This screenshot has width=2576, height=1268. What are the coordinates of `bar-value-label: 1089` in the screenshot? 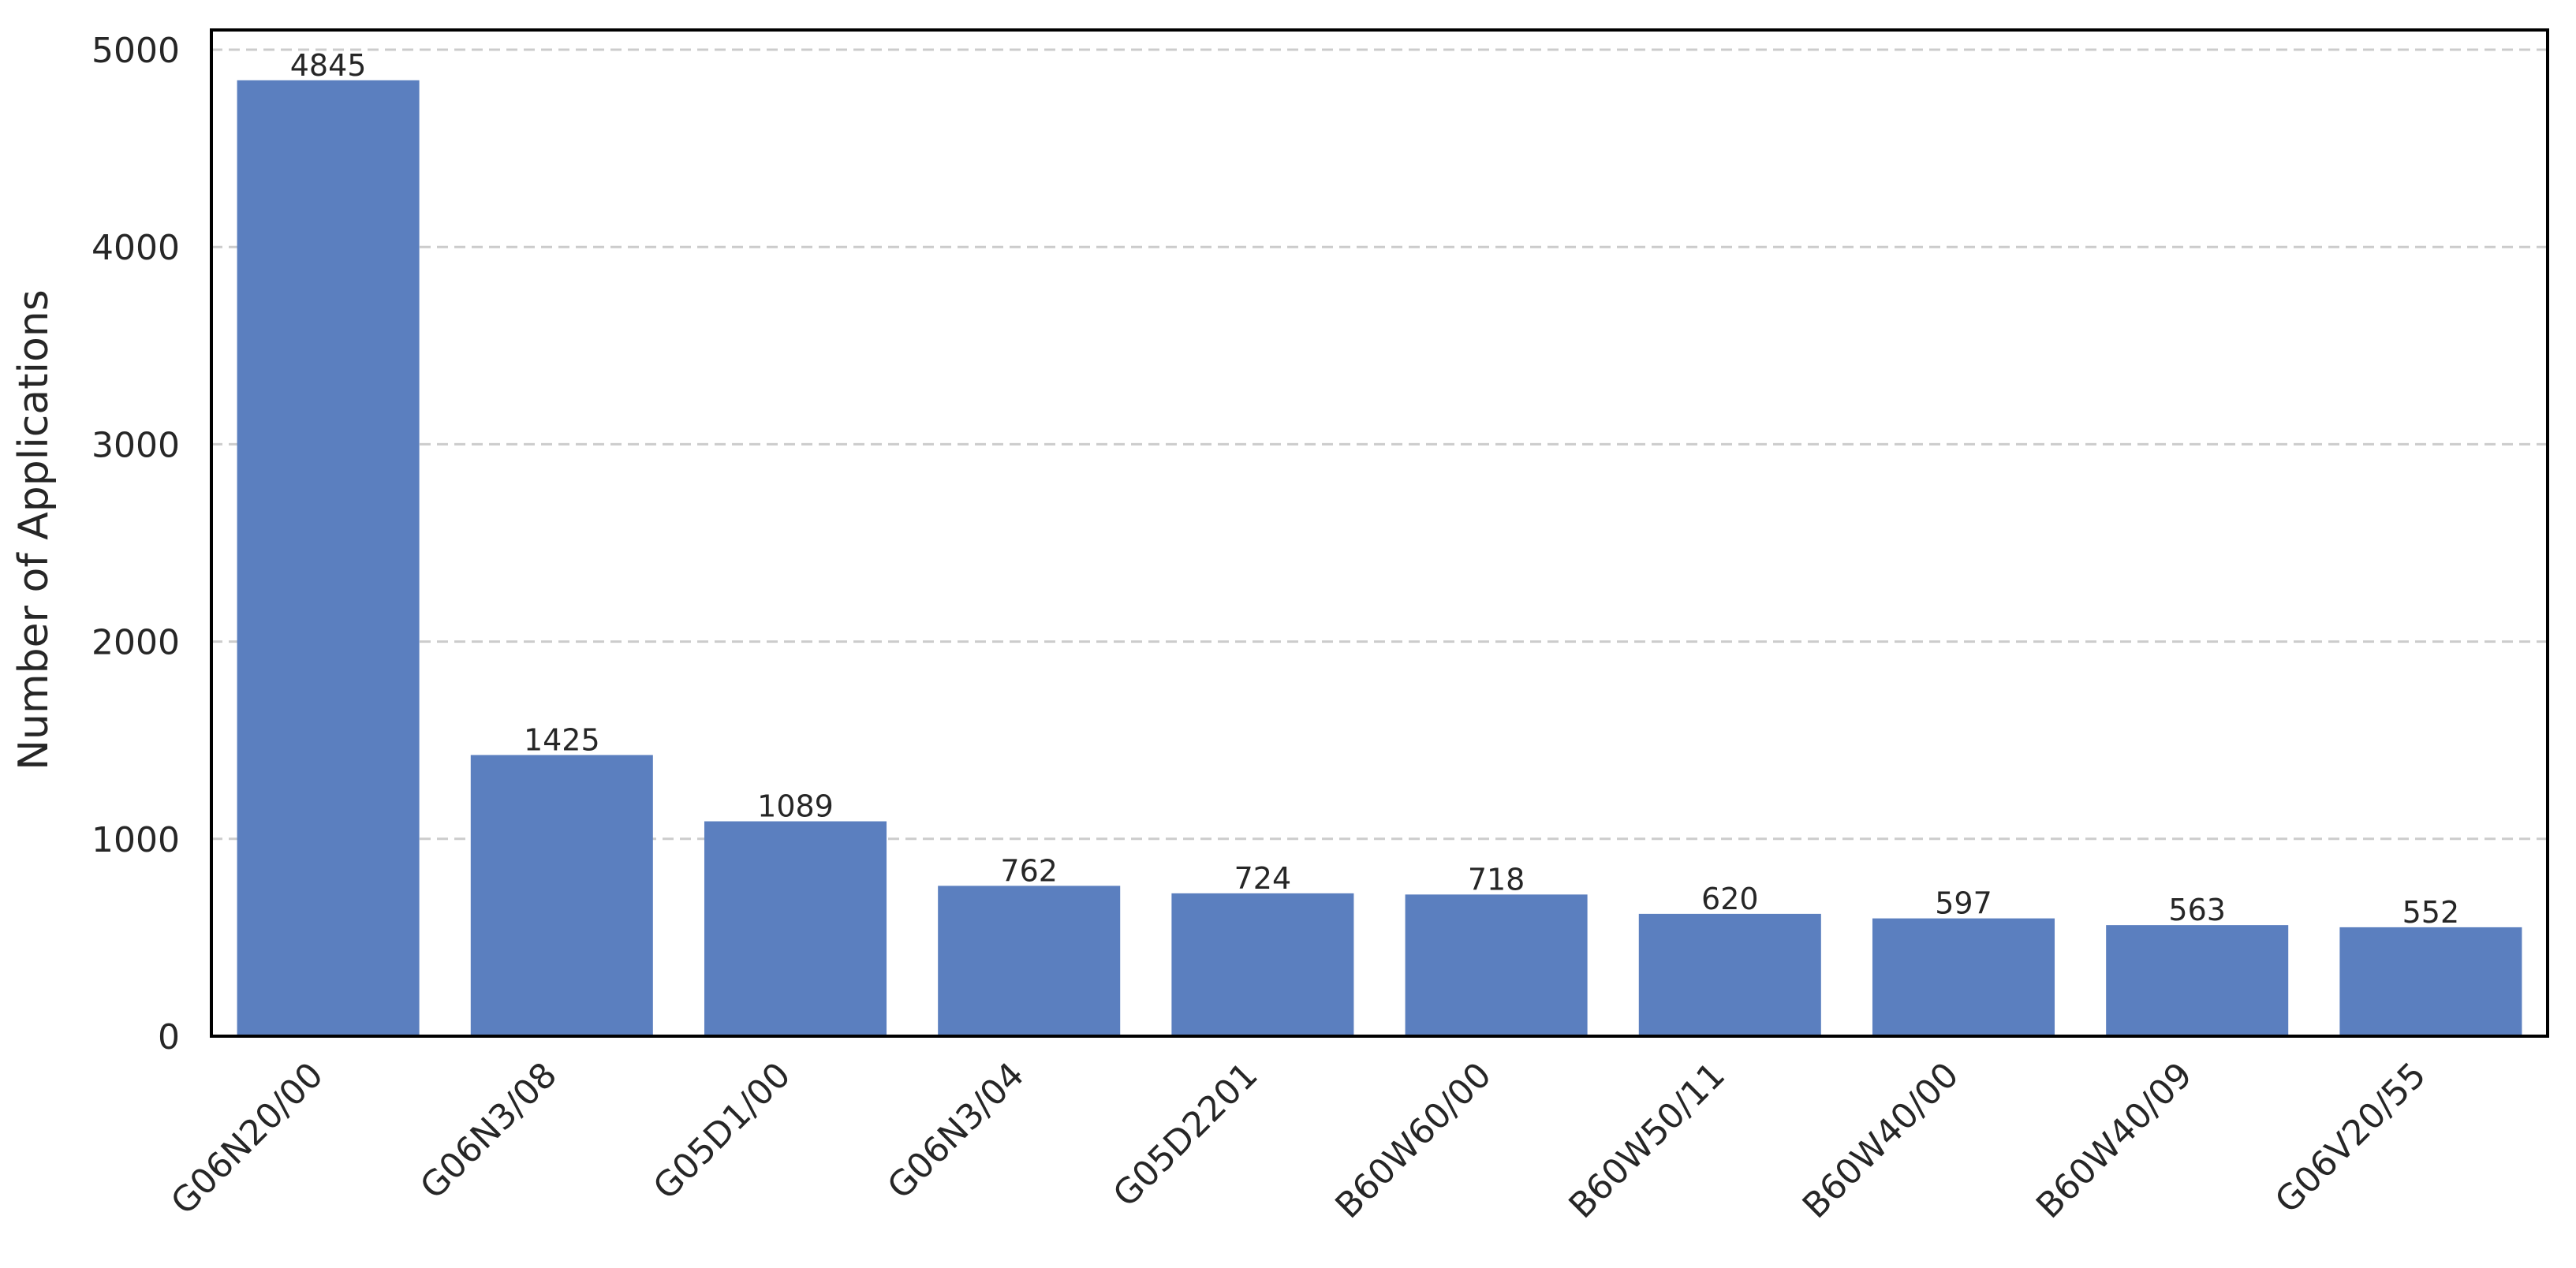 It's located at (795, 807).